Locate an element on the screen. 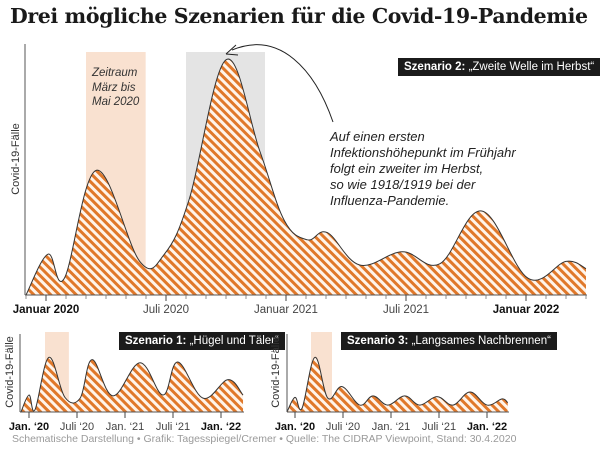 This screenshot has width=600, height=450. band-label-line: März bis is located at coordinates (114, 87).